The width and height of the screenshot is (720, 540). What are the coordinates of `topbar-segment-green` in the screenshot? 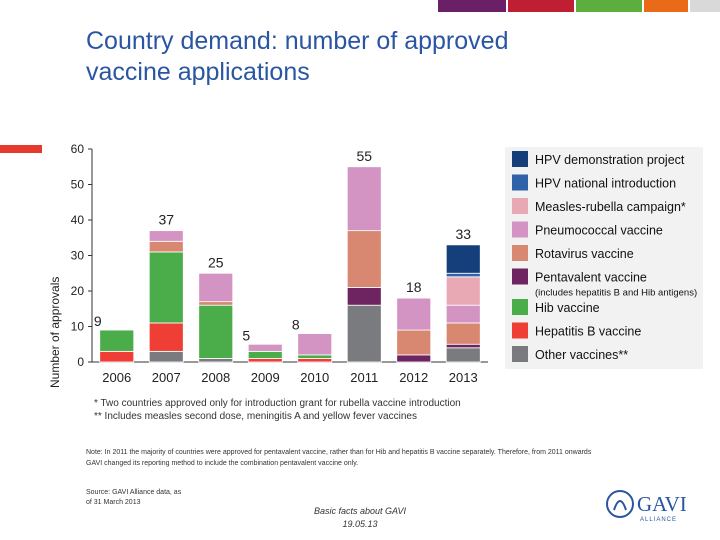 It's located at (609, 6).